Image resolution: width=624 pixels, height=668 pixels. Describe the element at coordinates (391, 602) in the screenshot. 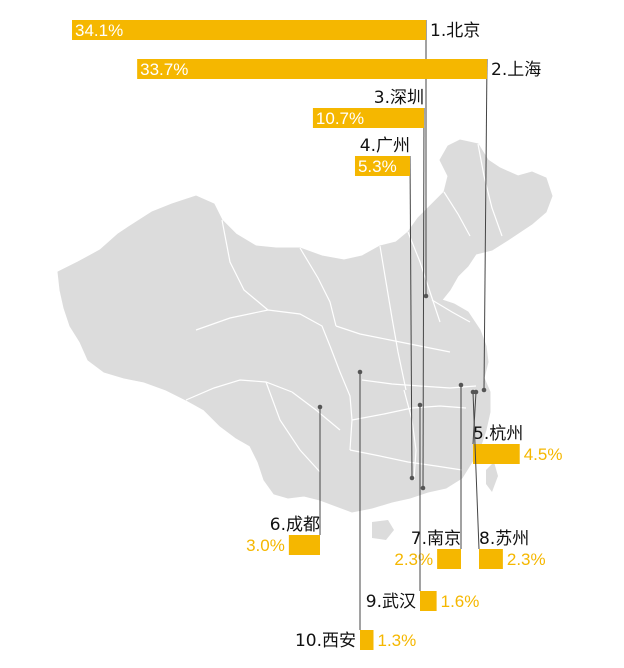

I see `category-label: 9.武汉` at that location.